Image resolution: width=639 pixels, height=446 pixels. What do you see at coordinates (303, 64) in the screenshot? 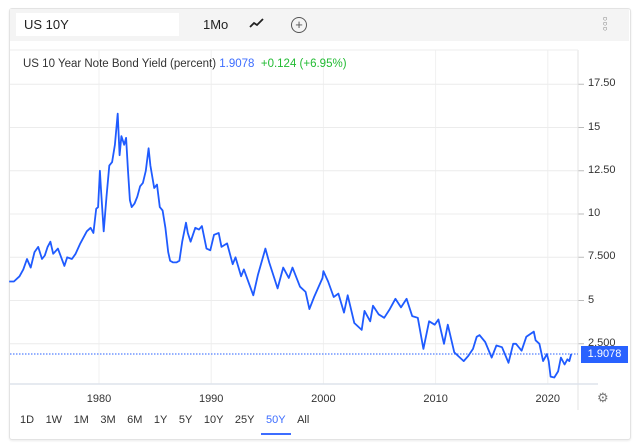
I see `legend-change: +0.124 (+6.95%)` at bounding box center [303, 64].